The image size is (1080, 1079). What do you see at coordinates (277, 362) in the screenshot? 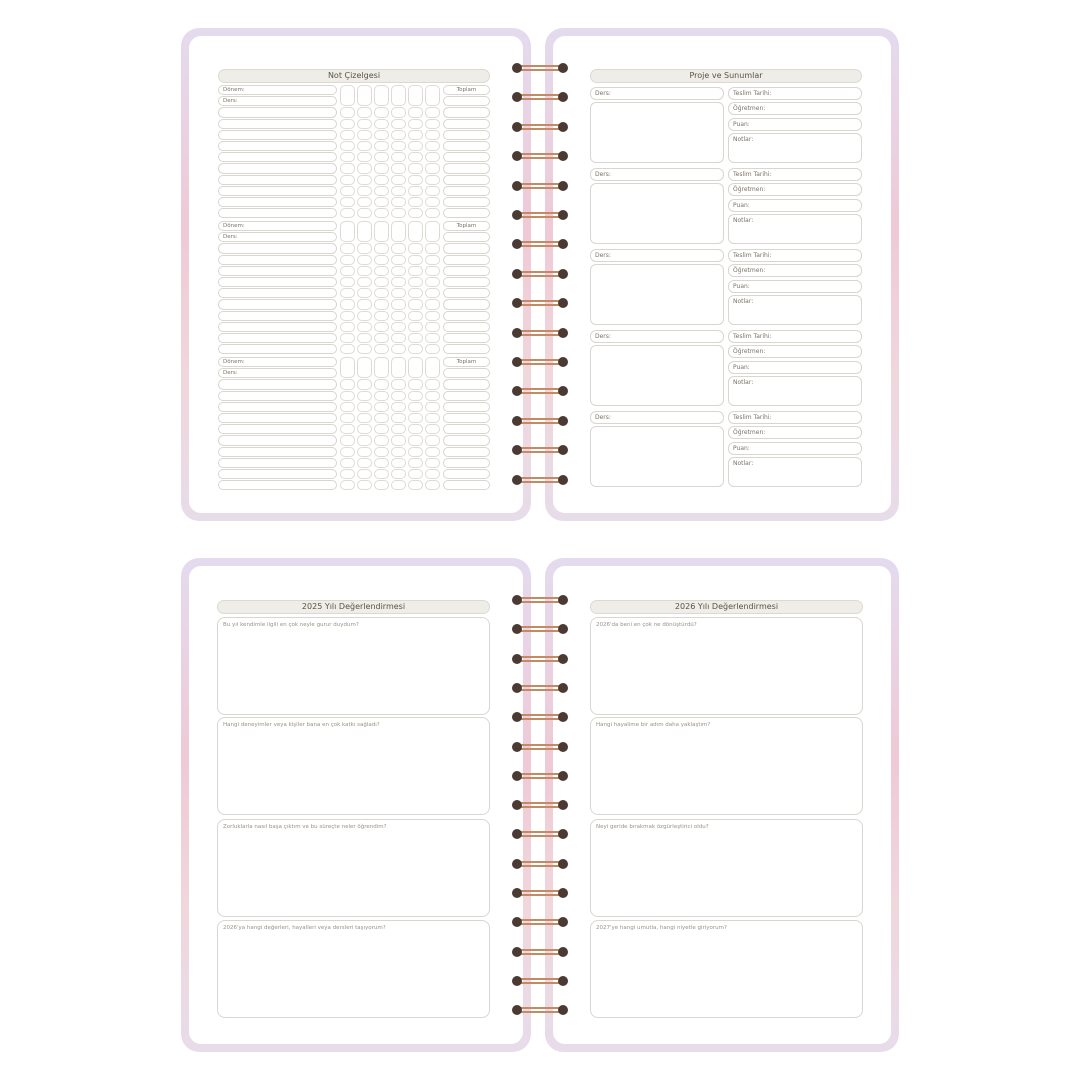
I see `grade-row: Dönem:` at bounding box center [277, 362].